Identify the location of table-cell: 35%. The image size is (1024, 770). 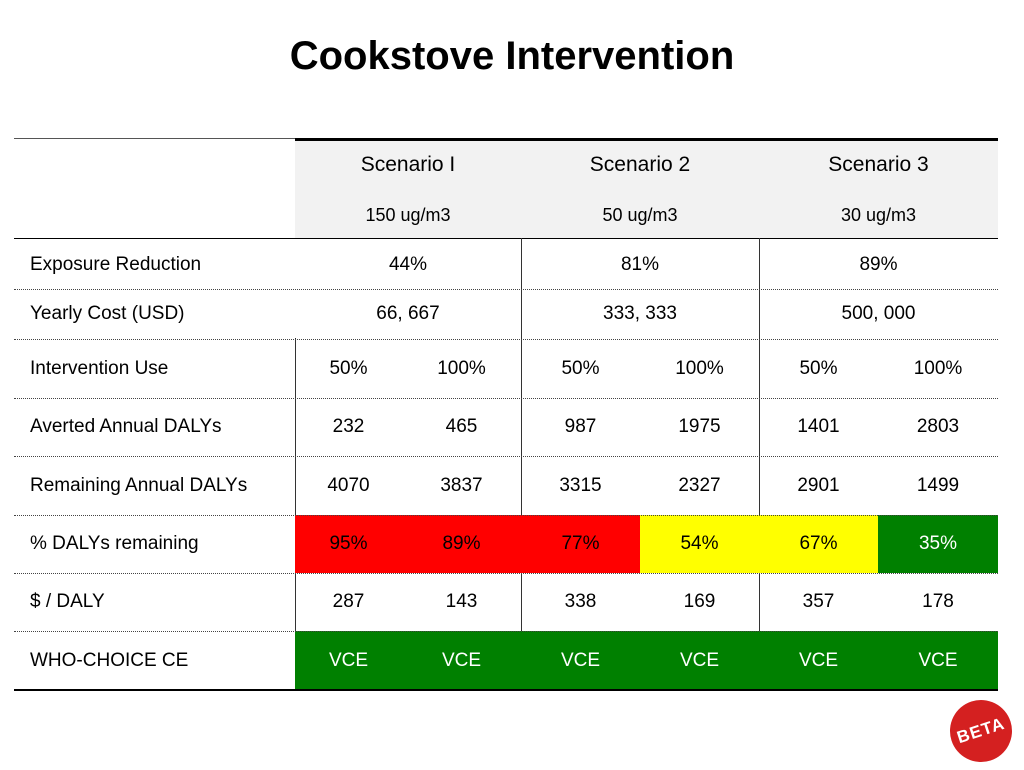
(938, 544).